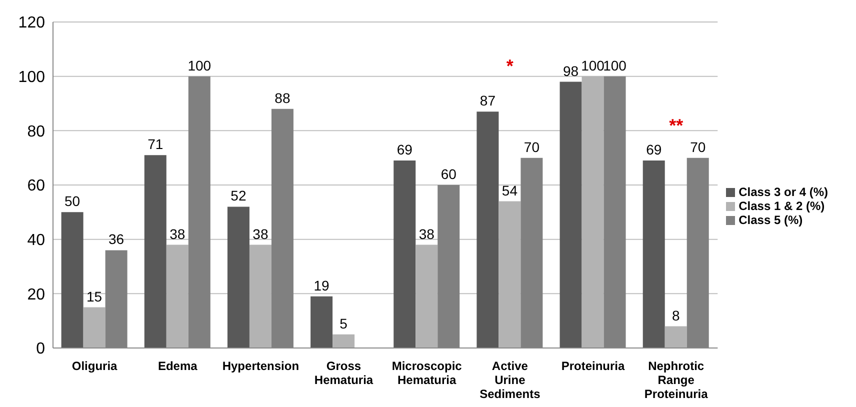 This screenshot has width=856, height=407. Describe the element at coordinates (36, 241) in the screenshot. I see `y-tick-label: 40` at that location.